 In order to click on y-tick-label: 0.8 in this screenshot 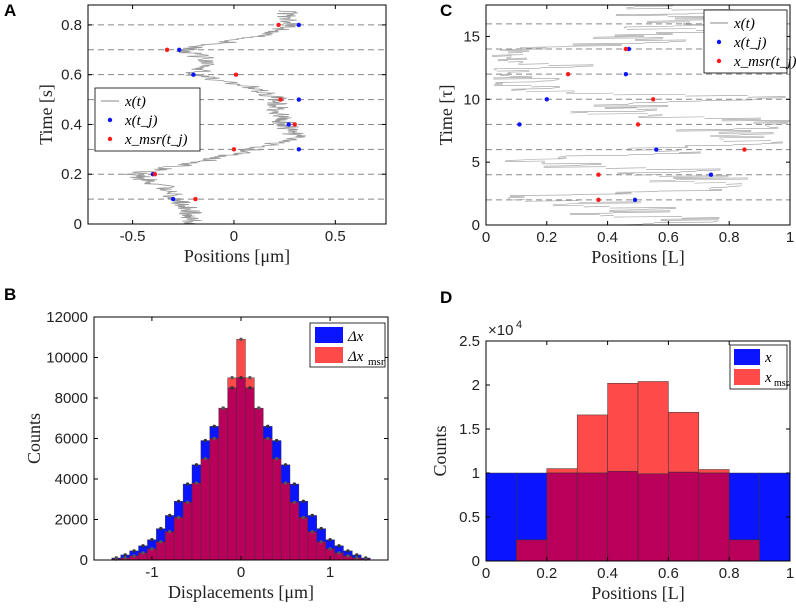, I will do `click(71, 25)`.